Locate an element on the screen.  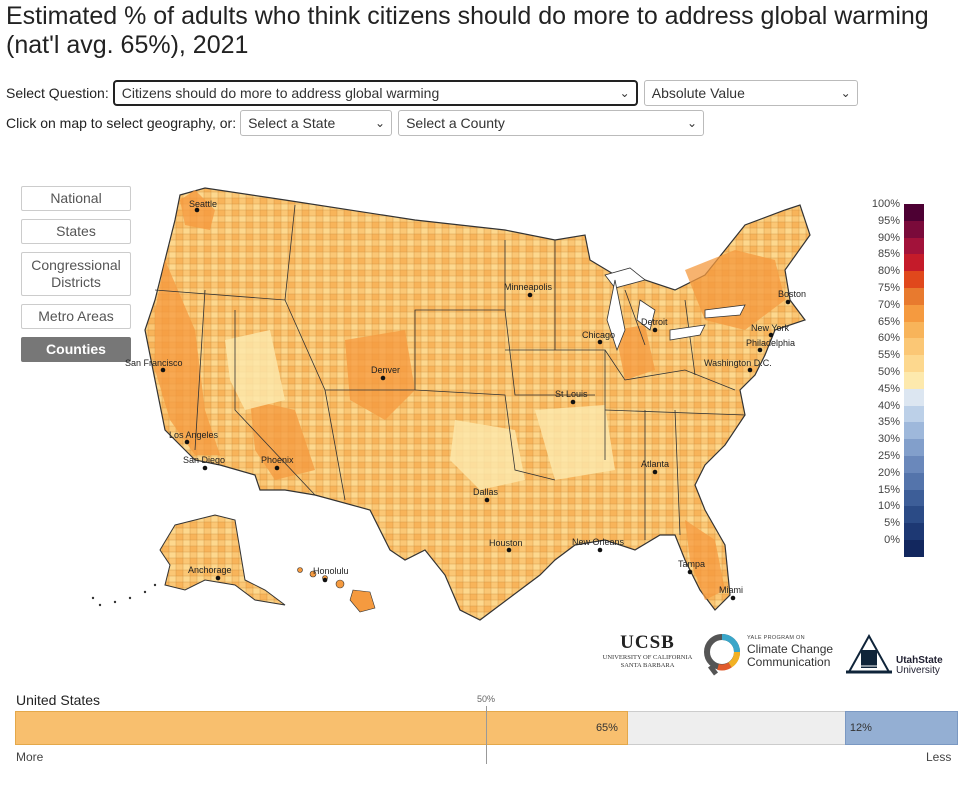
geo-prompt-label: Click on map to select geography, or: is located at coordinates (121, 123).